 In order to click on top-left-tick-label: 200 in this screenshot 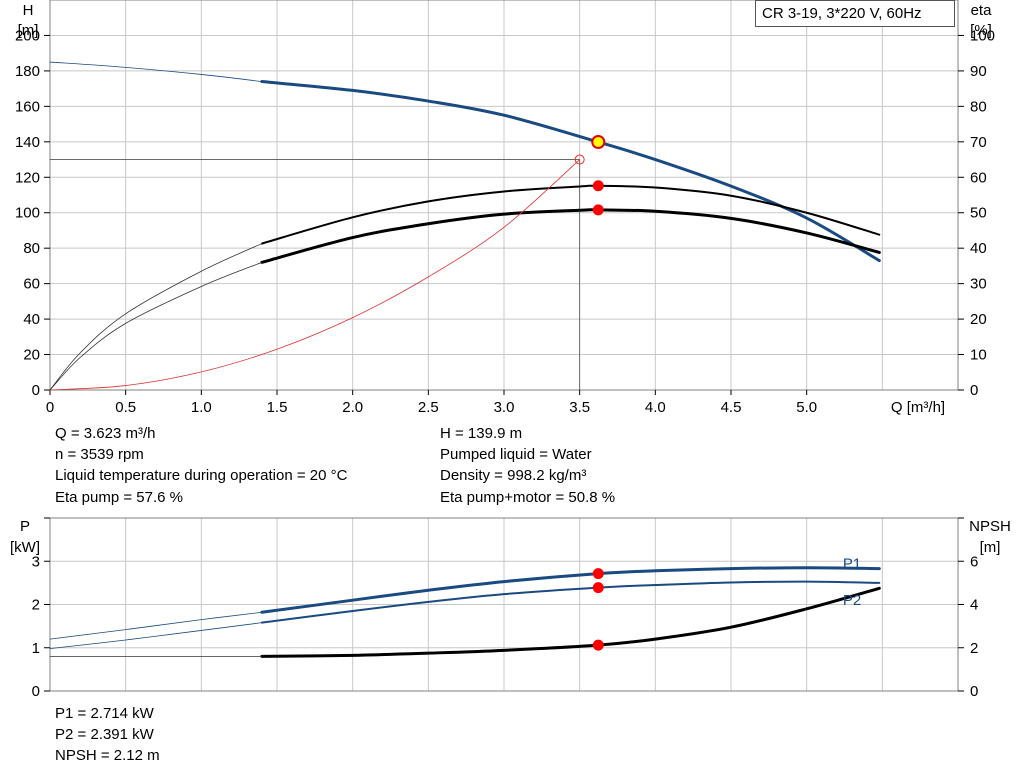, I will do `click(27, 35)`.